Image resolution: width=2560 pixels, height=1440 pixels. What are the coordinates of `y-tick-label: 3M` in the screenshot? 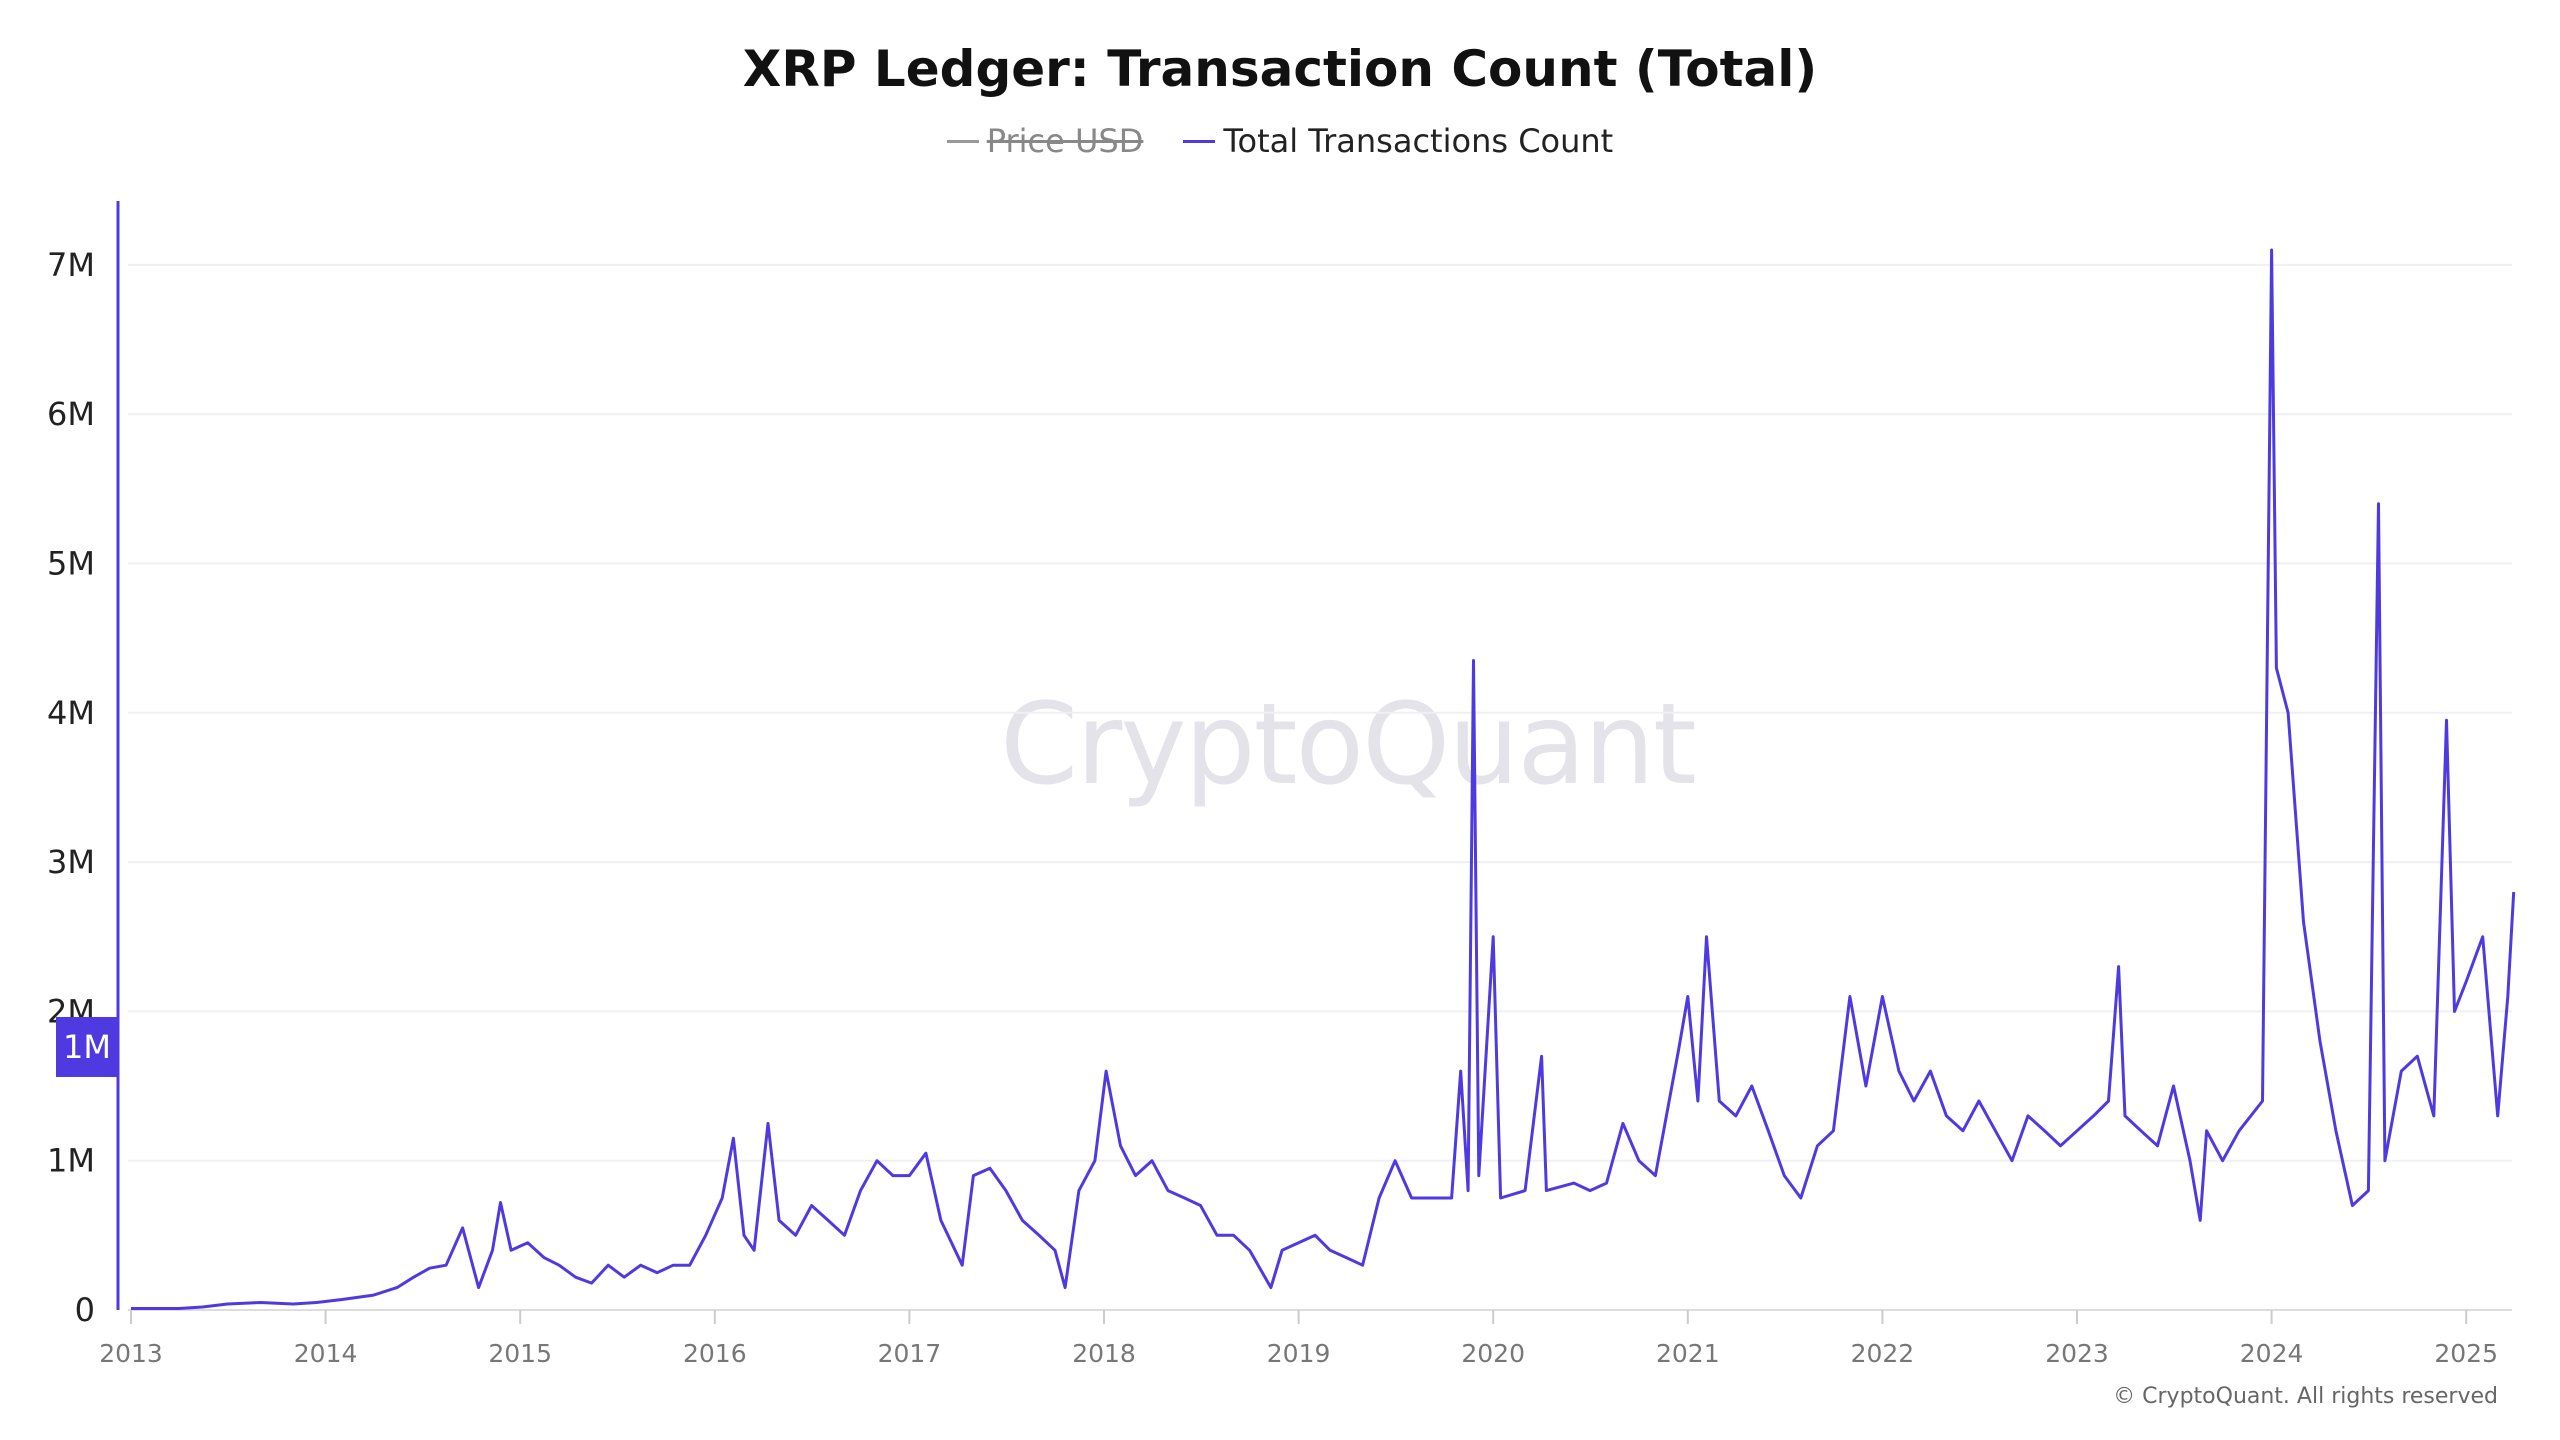 It's located at (71, 862).